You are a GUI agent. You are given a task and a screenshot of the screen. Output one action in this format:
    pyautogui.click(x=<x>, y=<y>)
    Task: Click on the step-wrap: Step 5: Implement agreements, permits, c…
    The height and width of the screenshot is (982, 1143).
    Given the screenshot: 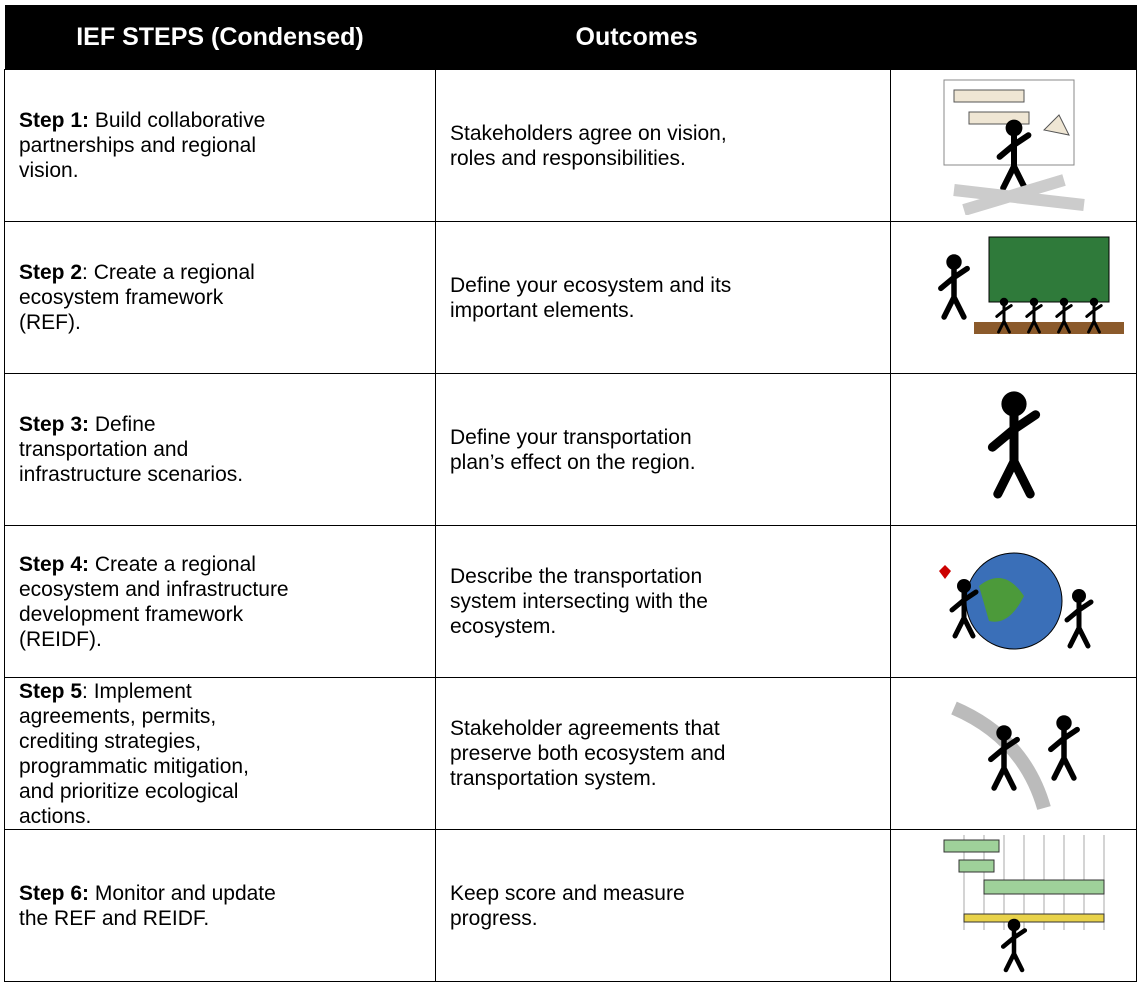 What is the action you would take?
    pyautogui.click(x=154, y=754)
    